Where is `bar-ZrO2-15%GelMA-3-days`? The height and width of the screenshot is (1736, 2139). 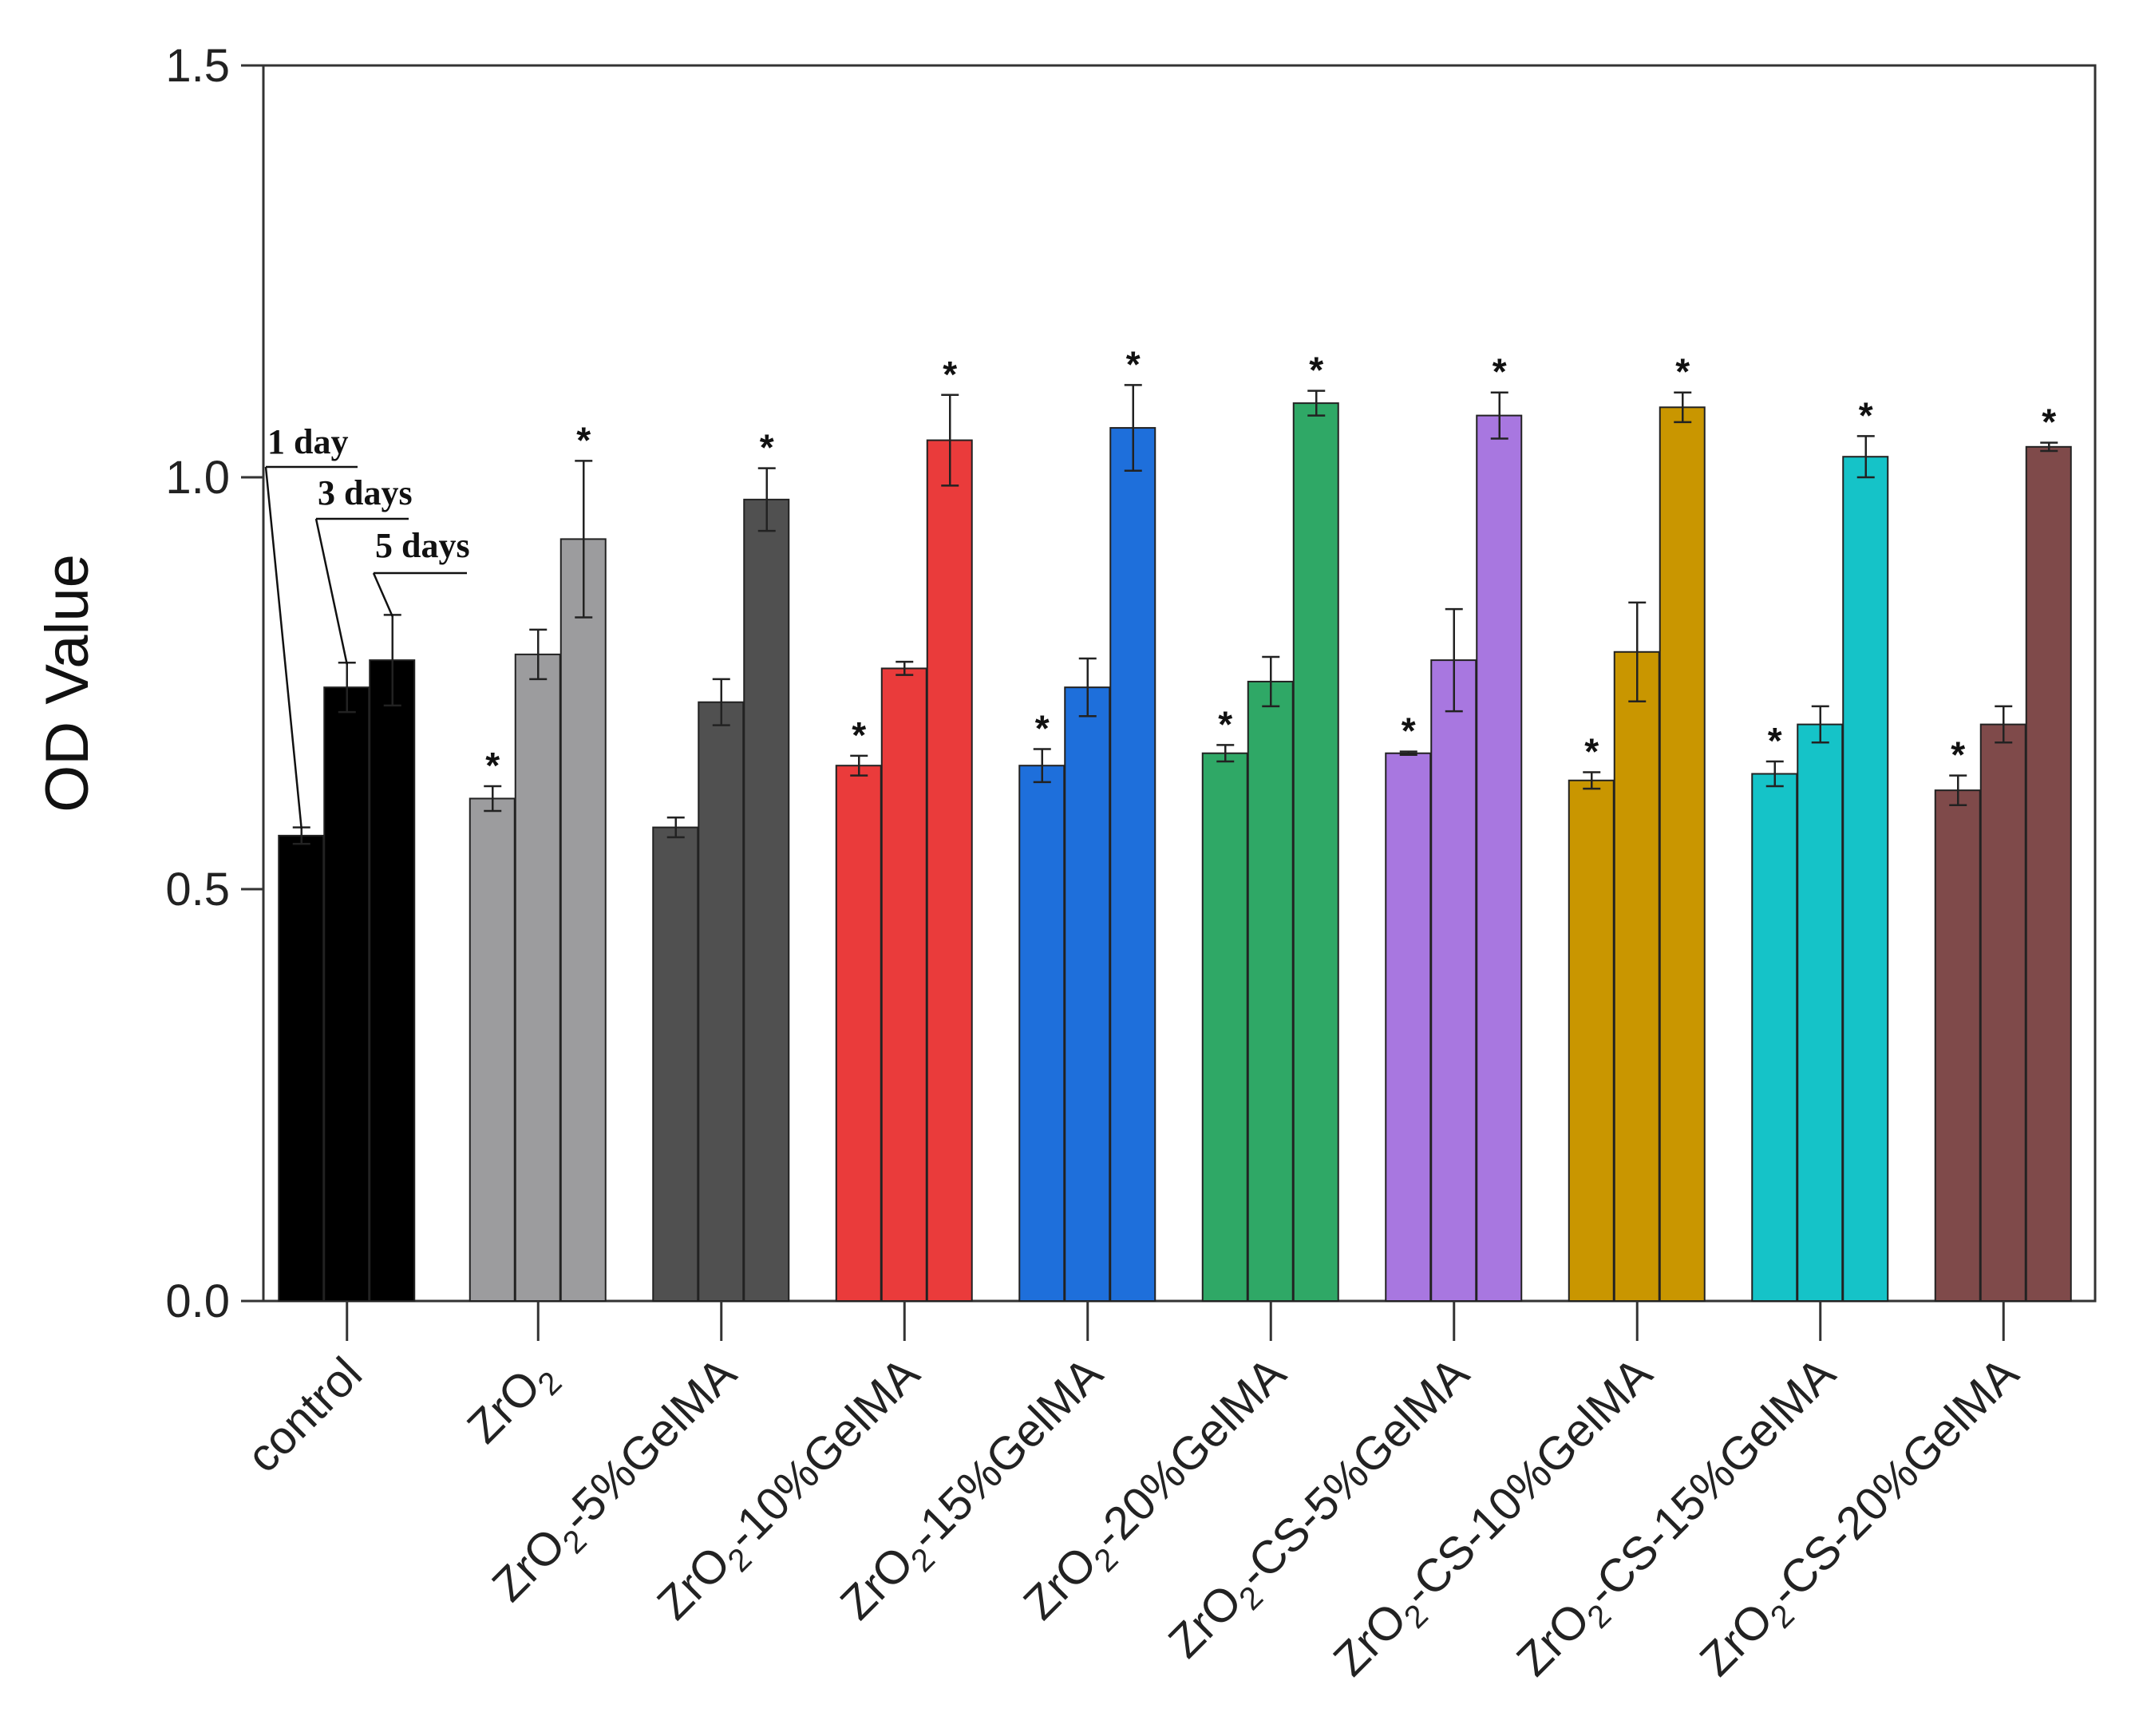
bar-ZrO2-15%GelMA-3-days is located at coordinates (1087, 994).